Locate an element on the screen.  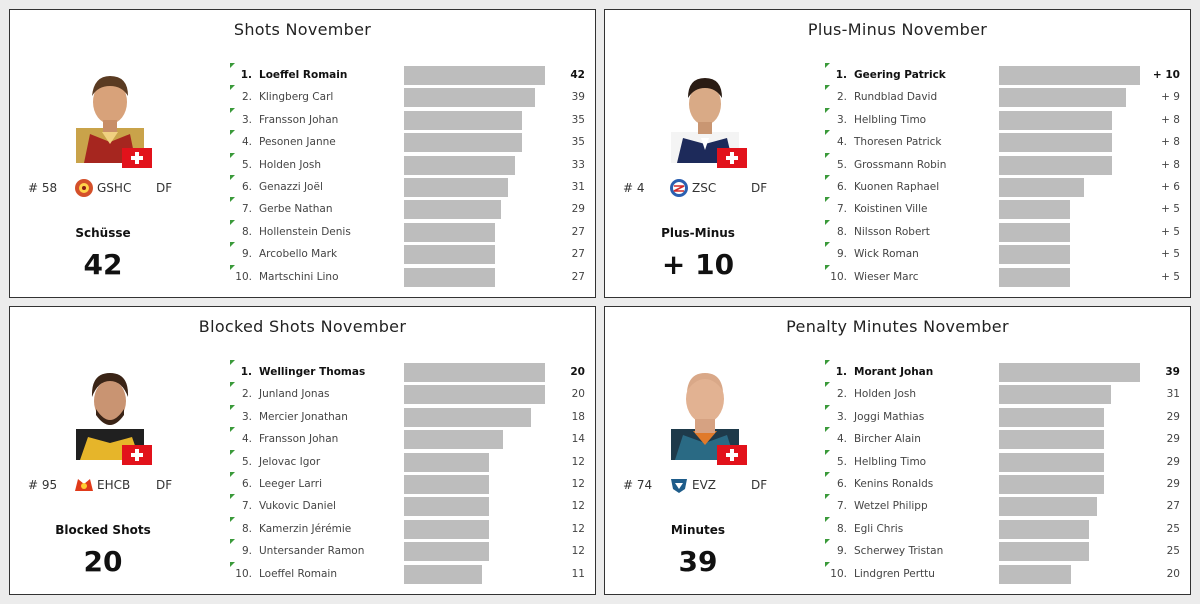
team-code: EVZ is located at coordinates (704, 485).